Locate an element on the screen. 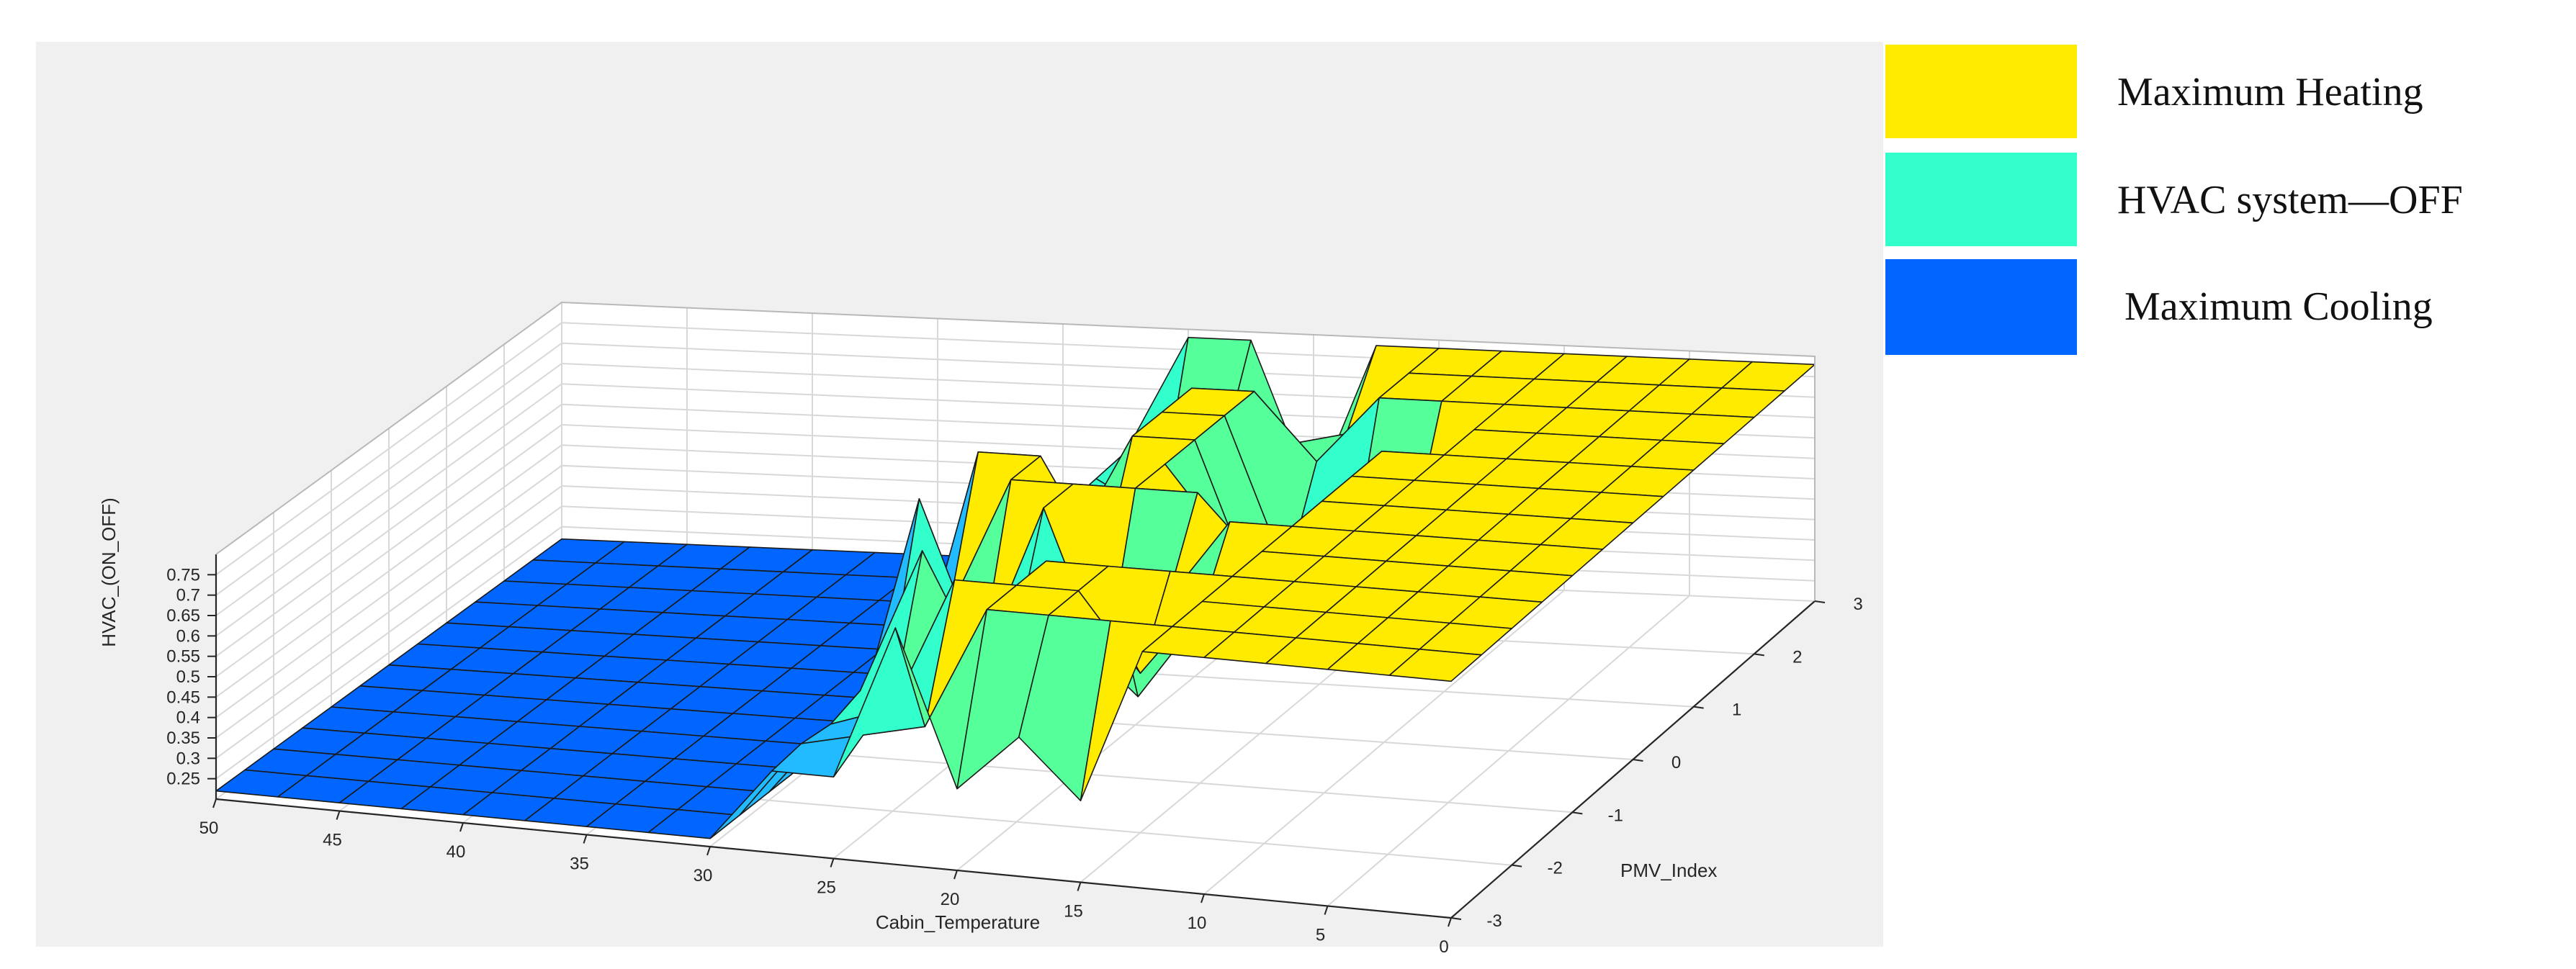  legend-label-cooling: Maximum Cooling is located at coordinates (2278, 306).